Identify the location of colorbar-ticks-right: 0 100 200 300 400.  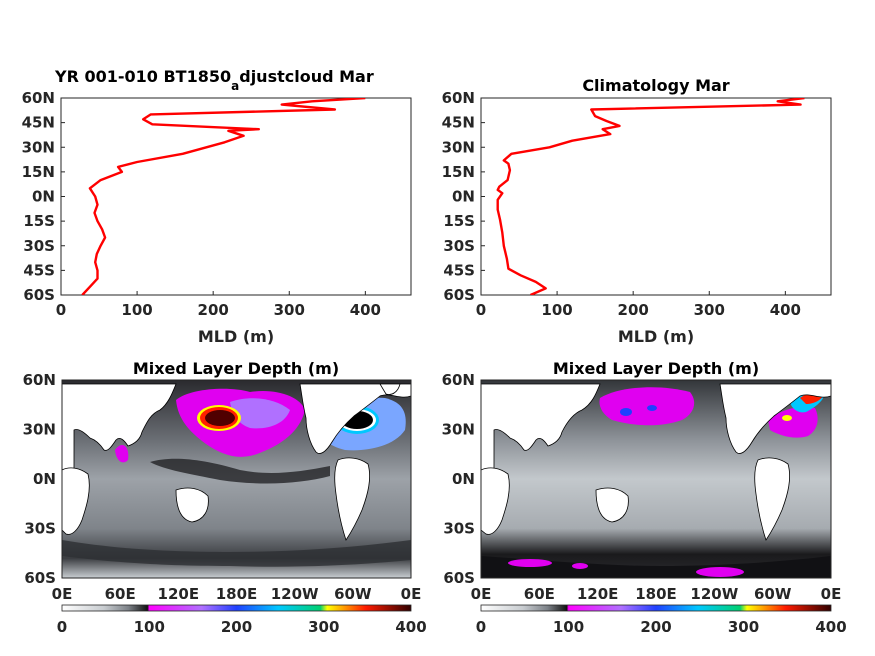
(661, 627).